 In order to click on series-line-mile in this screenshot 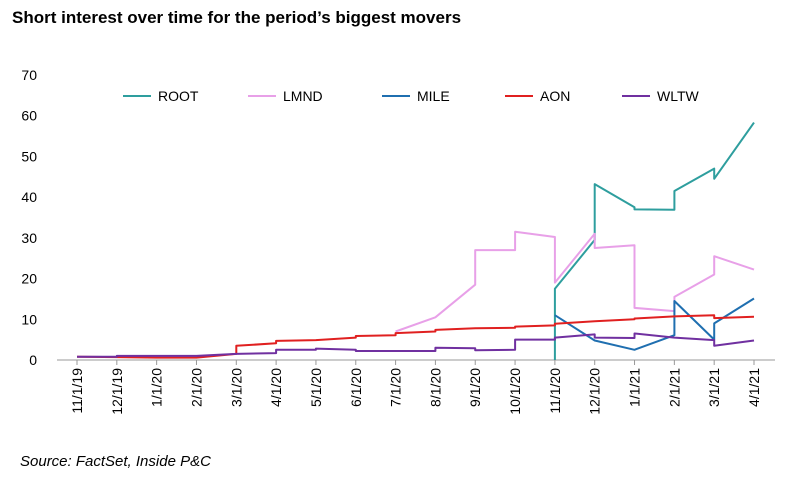, I will do `click(654, 324)`.